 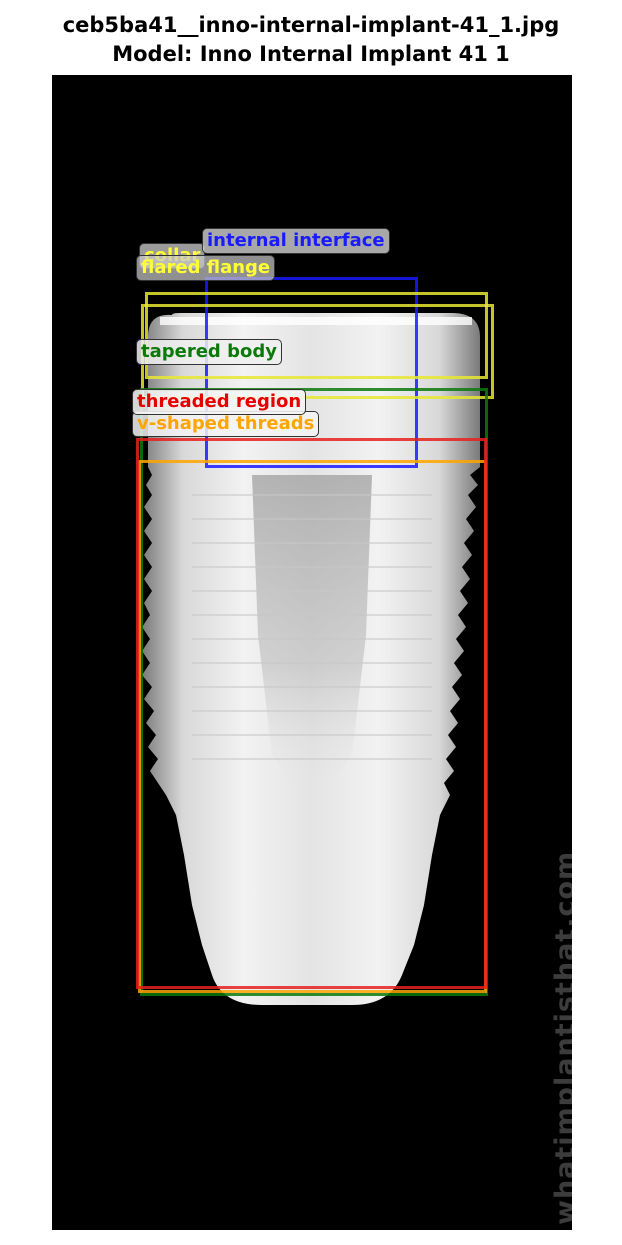 What do you see at coordinates (296, 241) in the screenshot?
I see `label-internal-interface: internal interface` at bounding box center [296, 241].